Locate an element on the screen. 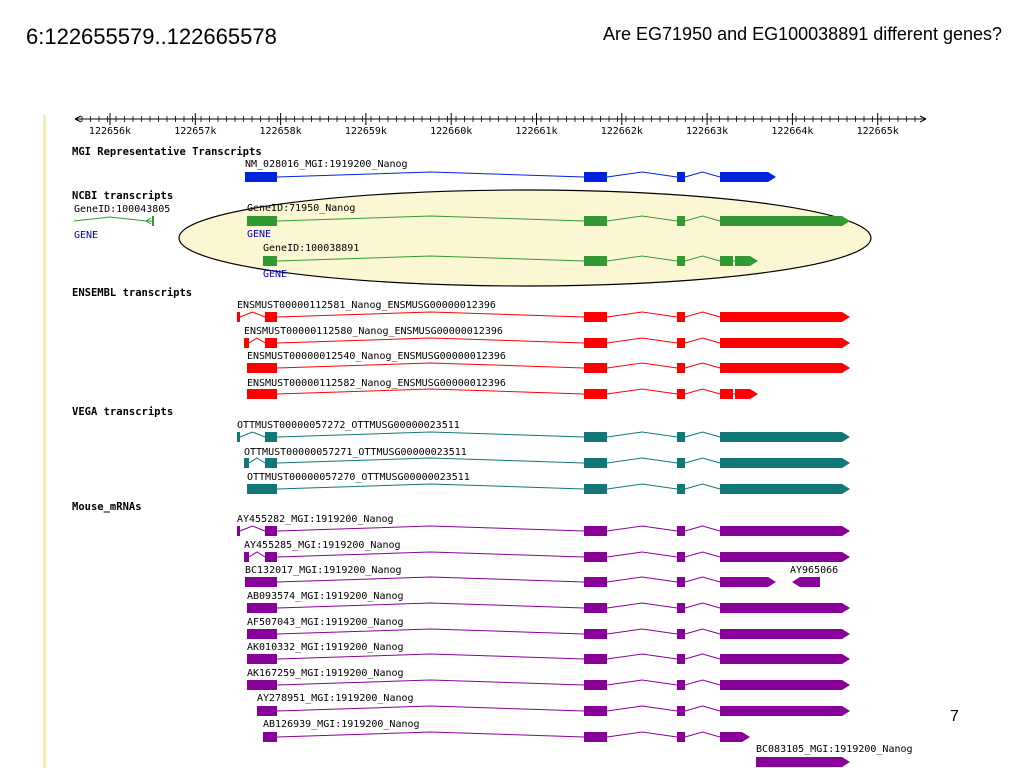  ruler-tick-label: 122663k is located at coordinates (707, 131).